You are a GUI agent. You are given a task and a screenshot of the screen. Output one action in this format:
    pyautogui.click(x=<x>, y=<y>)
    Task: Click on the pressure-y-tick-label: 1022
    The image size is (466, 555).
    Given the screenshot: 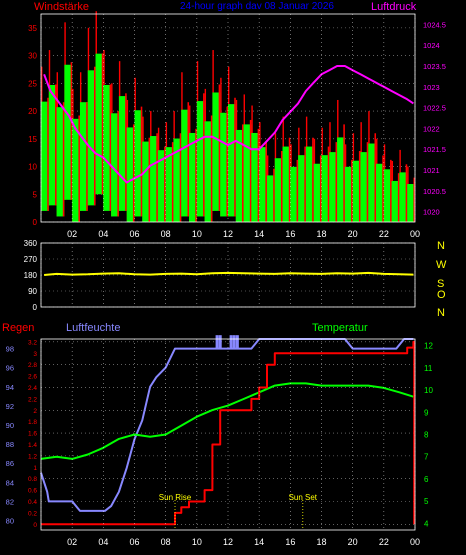 What is the action you would take?
    pyautogui.click(x=431, y=128)
    